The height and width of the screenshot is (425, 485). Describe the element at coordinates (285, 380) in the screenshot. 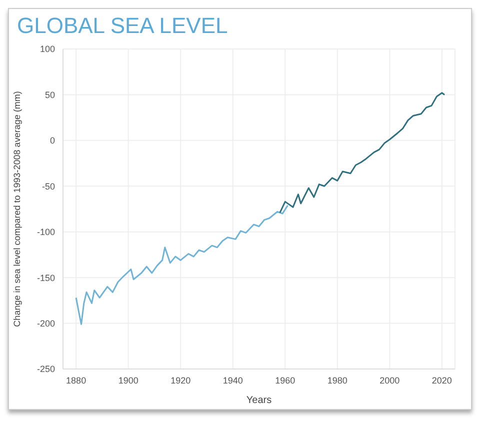

I see `x-tick-label: 1960` at that location.